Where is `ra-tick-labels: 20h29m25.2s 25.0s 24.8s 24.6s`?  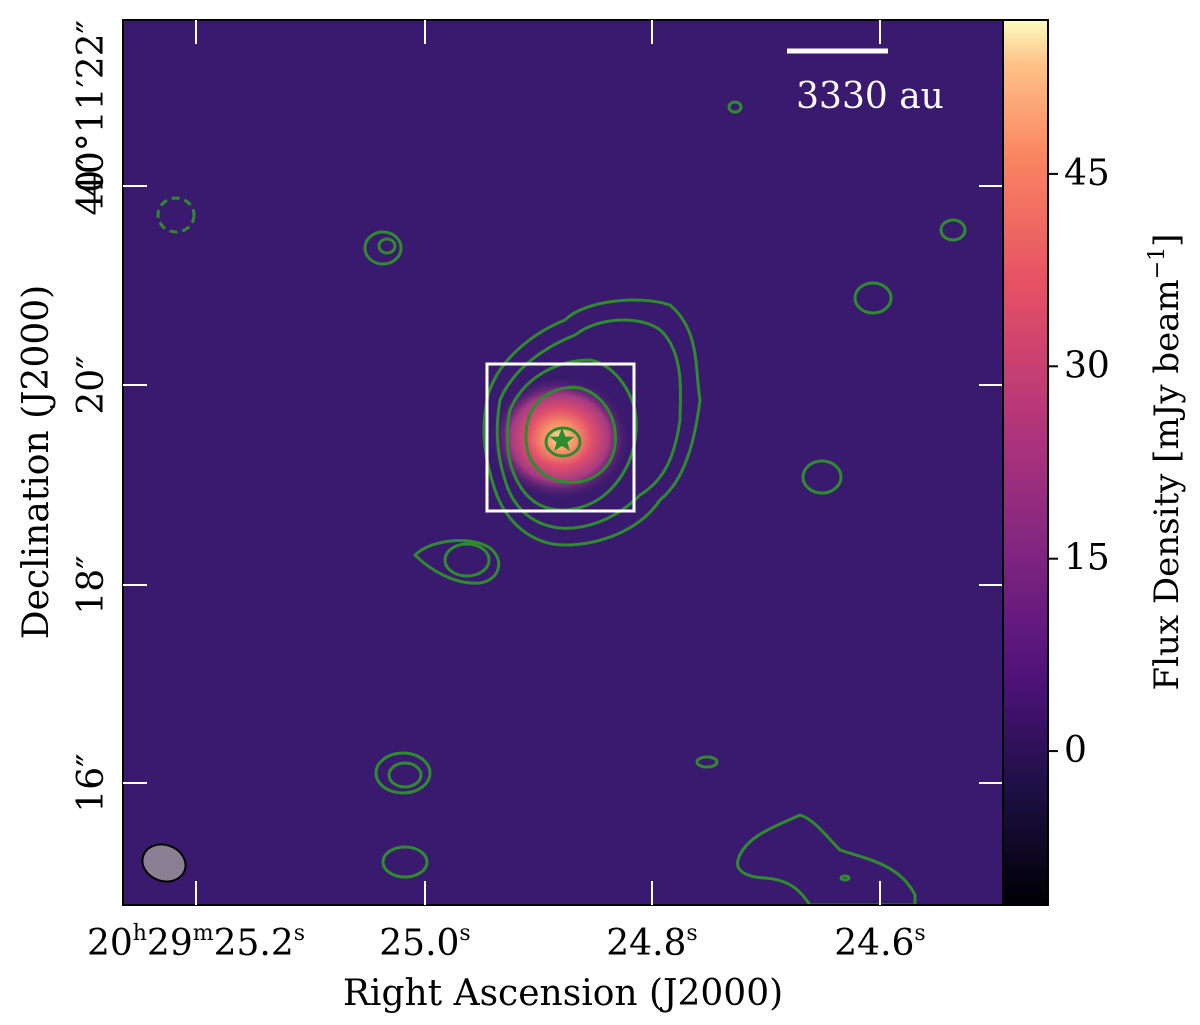
ra-tick-labels: 20h29m25.2s 25.0s 24.8s 24.6s is located at coordinates (506, 942).